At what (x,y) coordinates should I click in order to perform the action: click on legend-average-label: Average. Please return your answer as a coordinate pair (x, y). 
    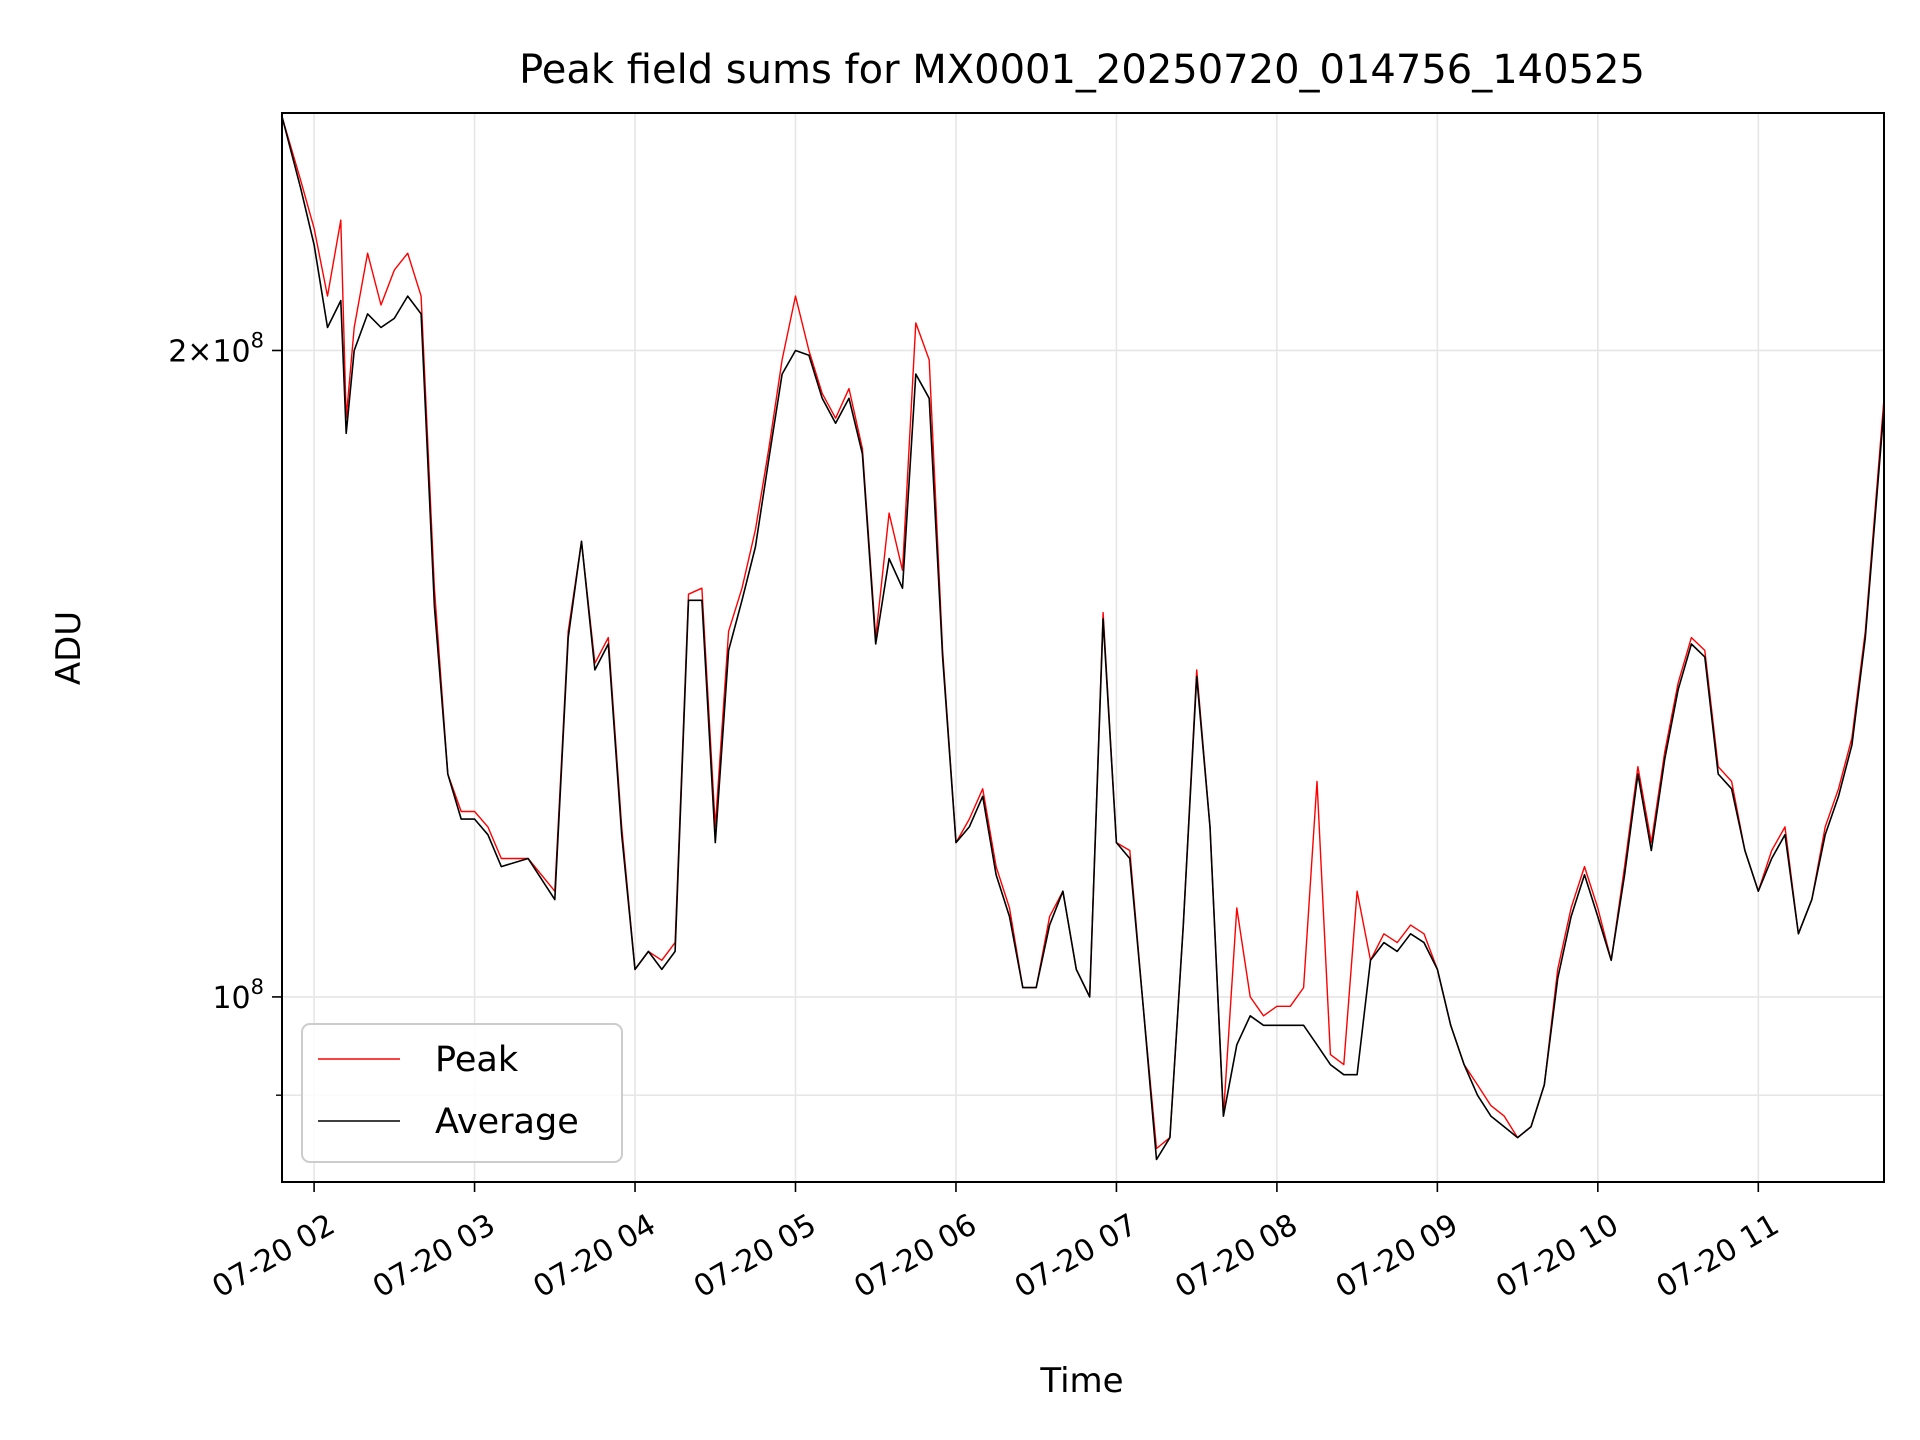
    Looking at the image, I should click on (507, 1122).